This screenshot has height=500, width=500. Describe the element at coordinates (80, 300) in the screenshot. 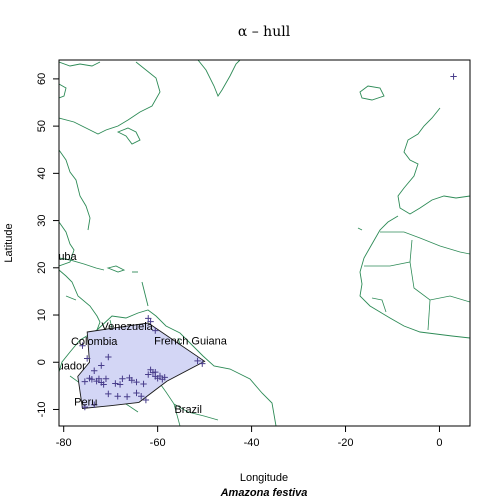

I see `coast-central-america` at that location.